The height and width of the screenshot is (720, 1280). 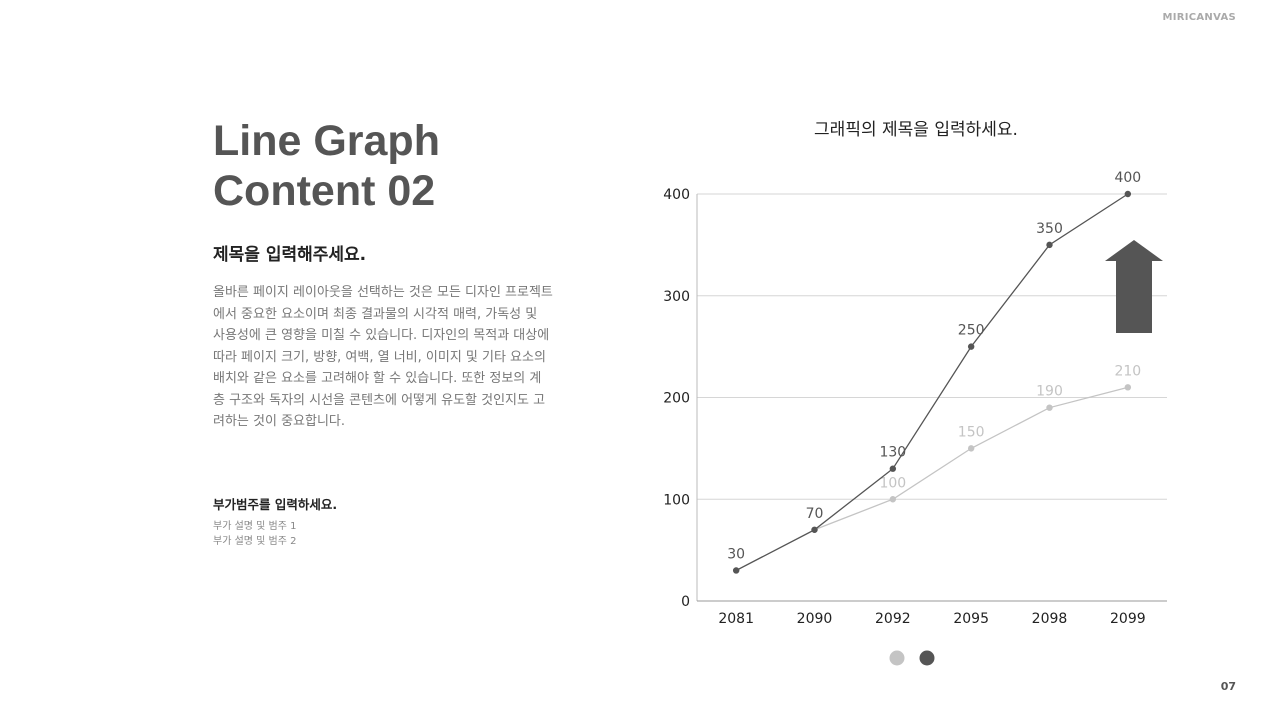 What do you see at coordinates (324, 191) in the screenshot?
I see `title-line-2: Content 02` at bounding box center [324, 191].